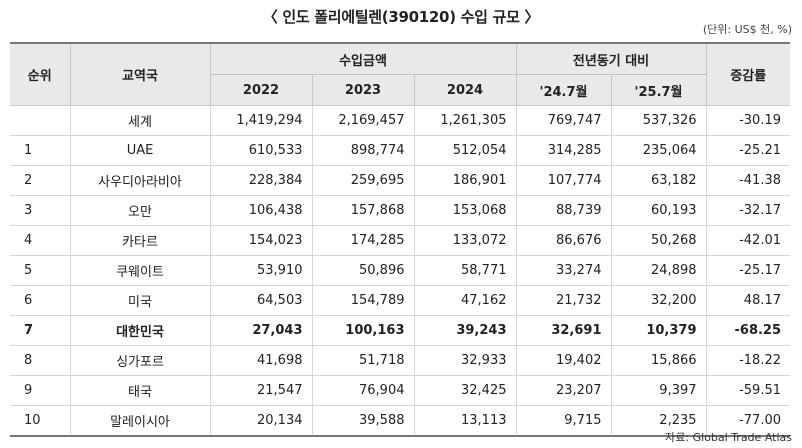 The image size is (802, 448). I want to click on cell-2023: 157,868, so click(362, 210).